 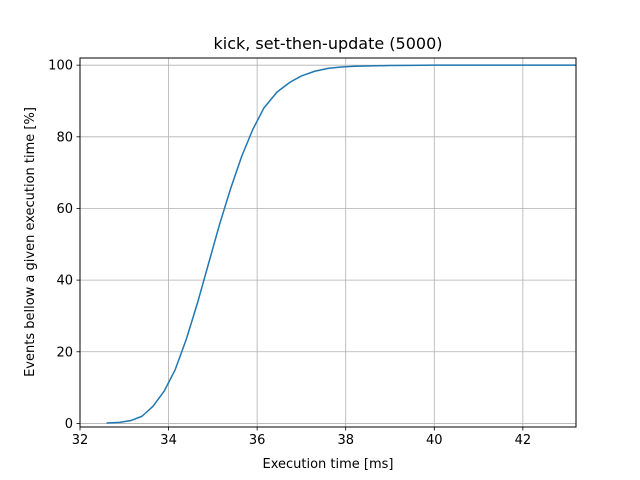 I want to click on x-tick-label: 36, so click(x=257, y=440).